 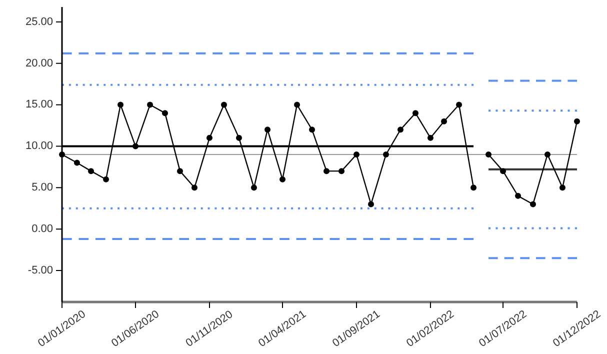 What do you see at coordinates (39, 63) in the screenshot?
I see `y-tick-label: 20.00` at bounding box center [39, 63].